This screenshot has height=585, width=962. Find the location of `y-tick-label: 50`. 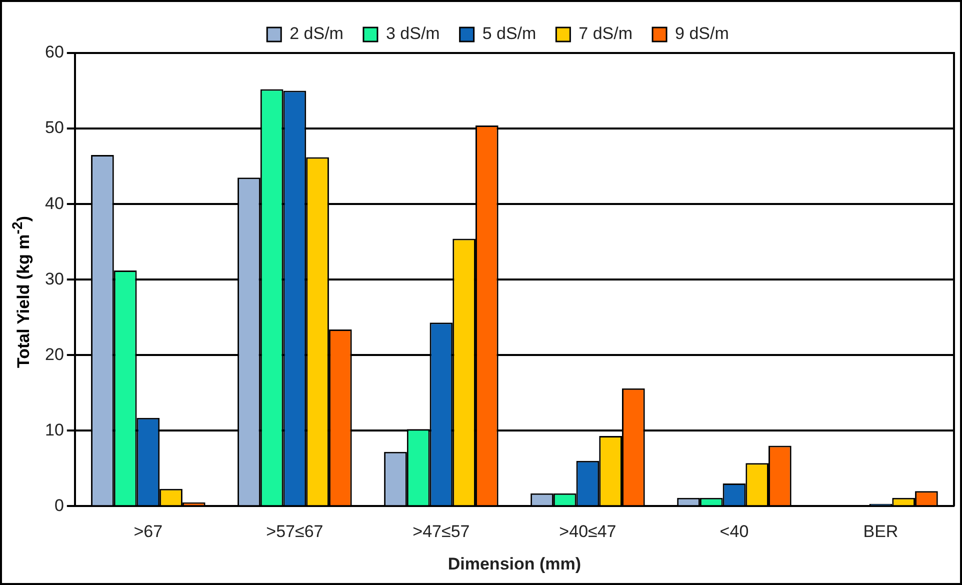

y-tick-label: 50 is located at coordinates (54, 128).